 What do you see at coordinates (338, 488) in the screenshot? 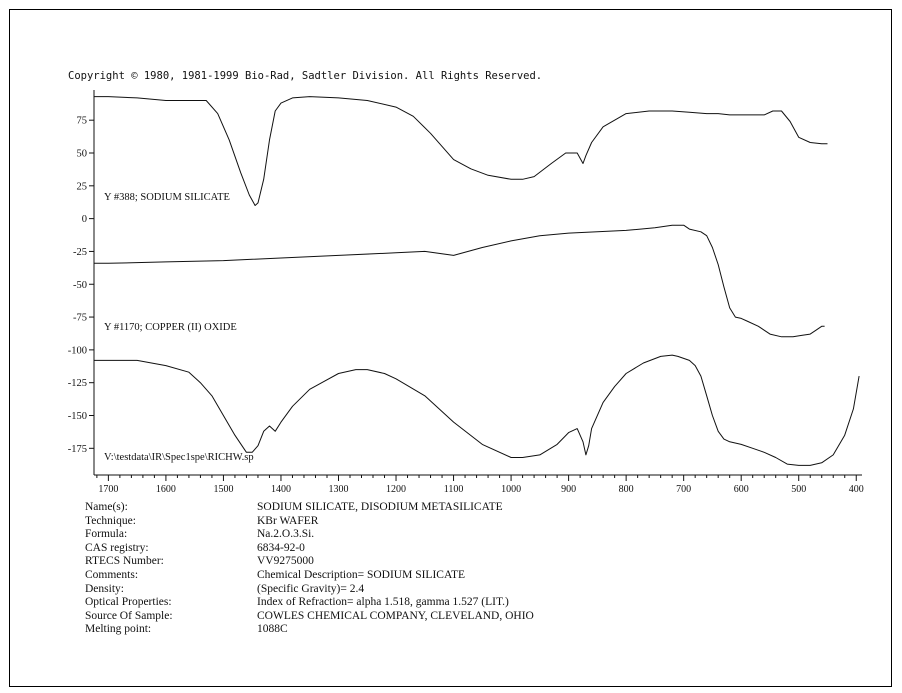
I see `x-tick-label: 1300` at bounding box center [338, 488].